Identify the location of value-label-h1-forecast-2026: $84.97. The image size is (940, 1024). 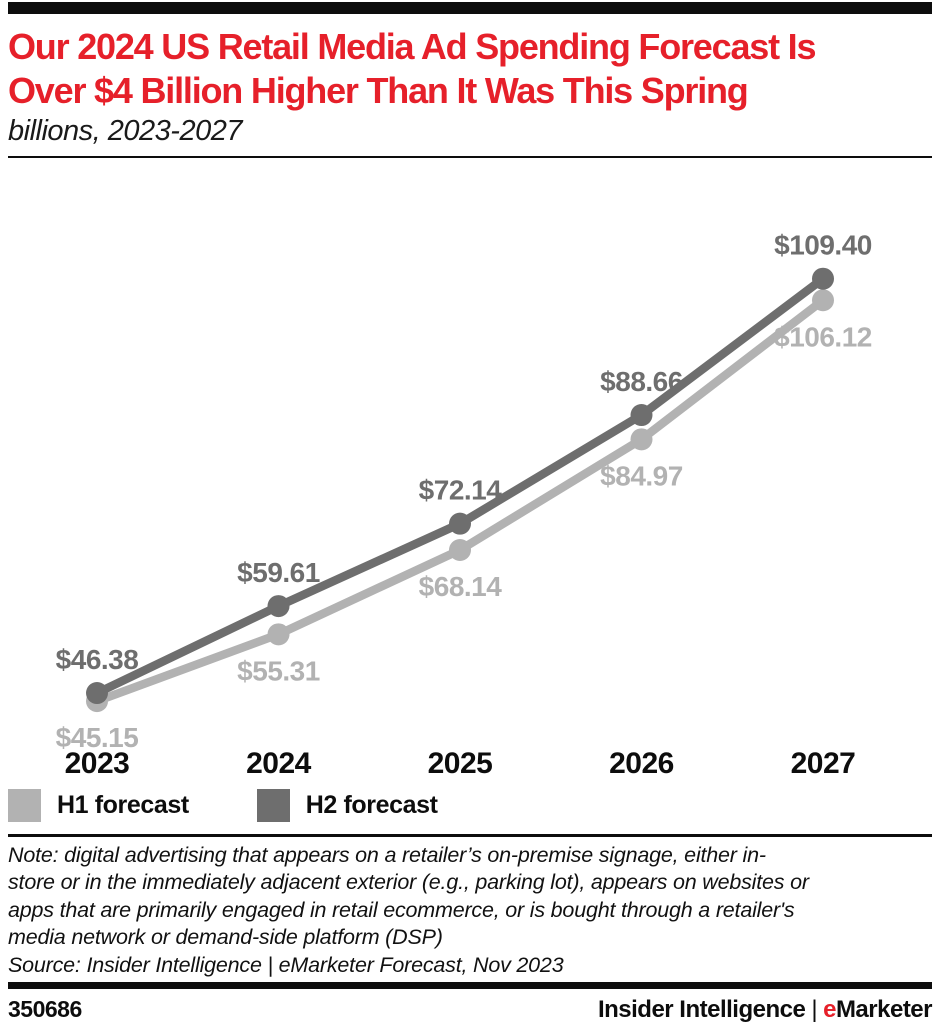
(641, 475).